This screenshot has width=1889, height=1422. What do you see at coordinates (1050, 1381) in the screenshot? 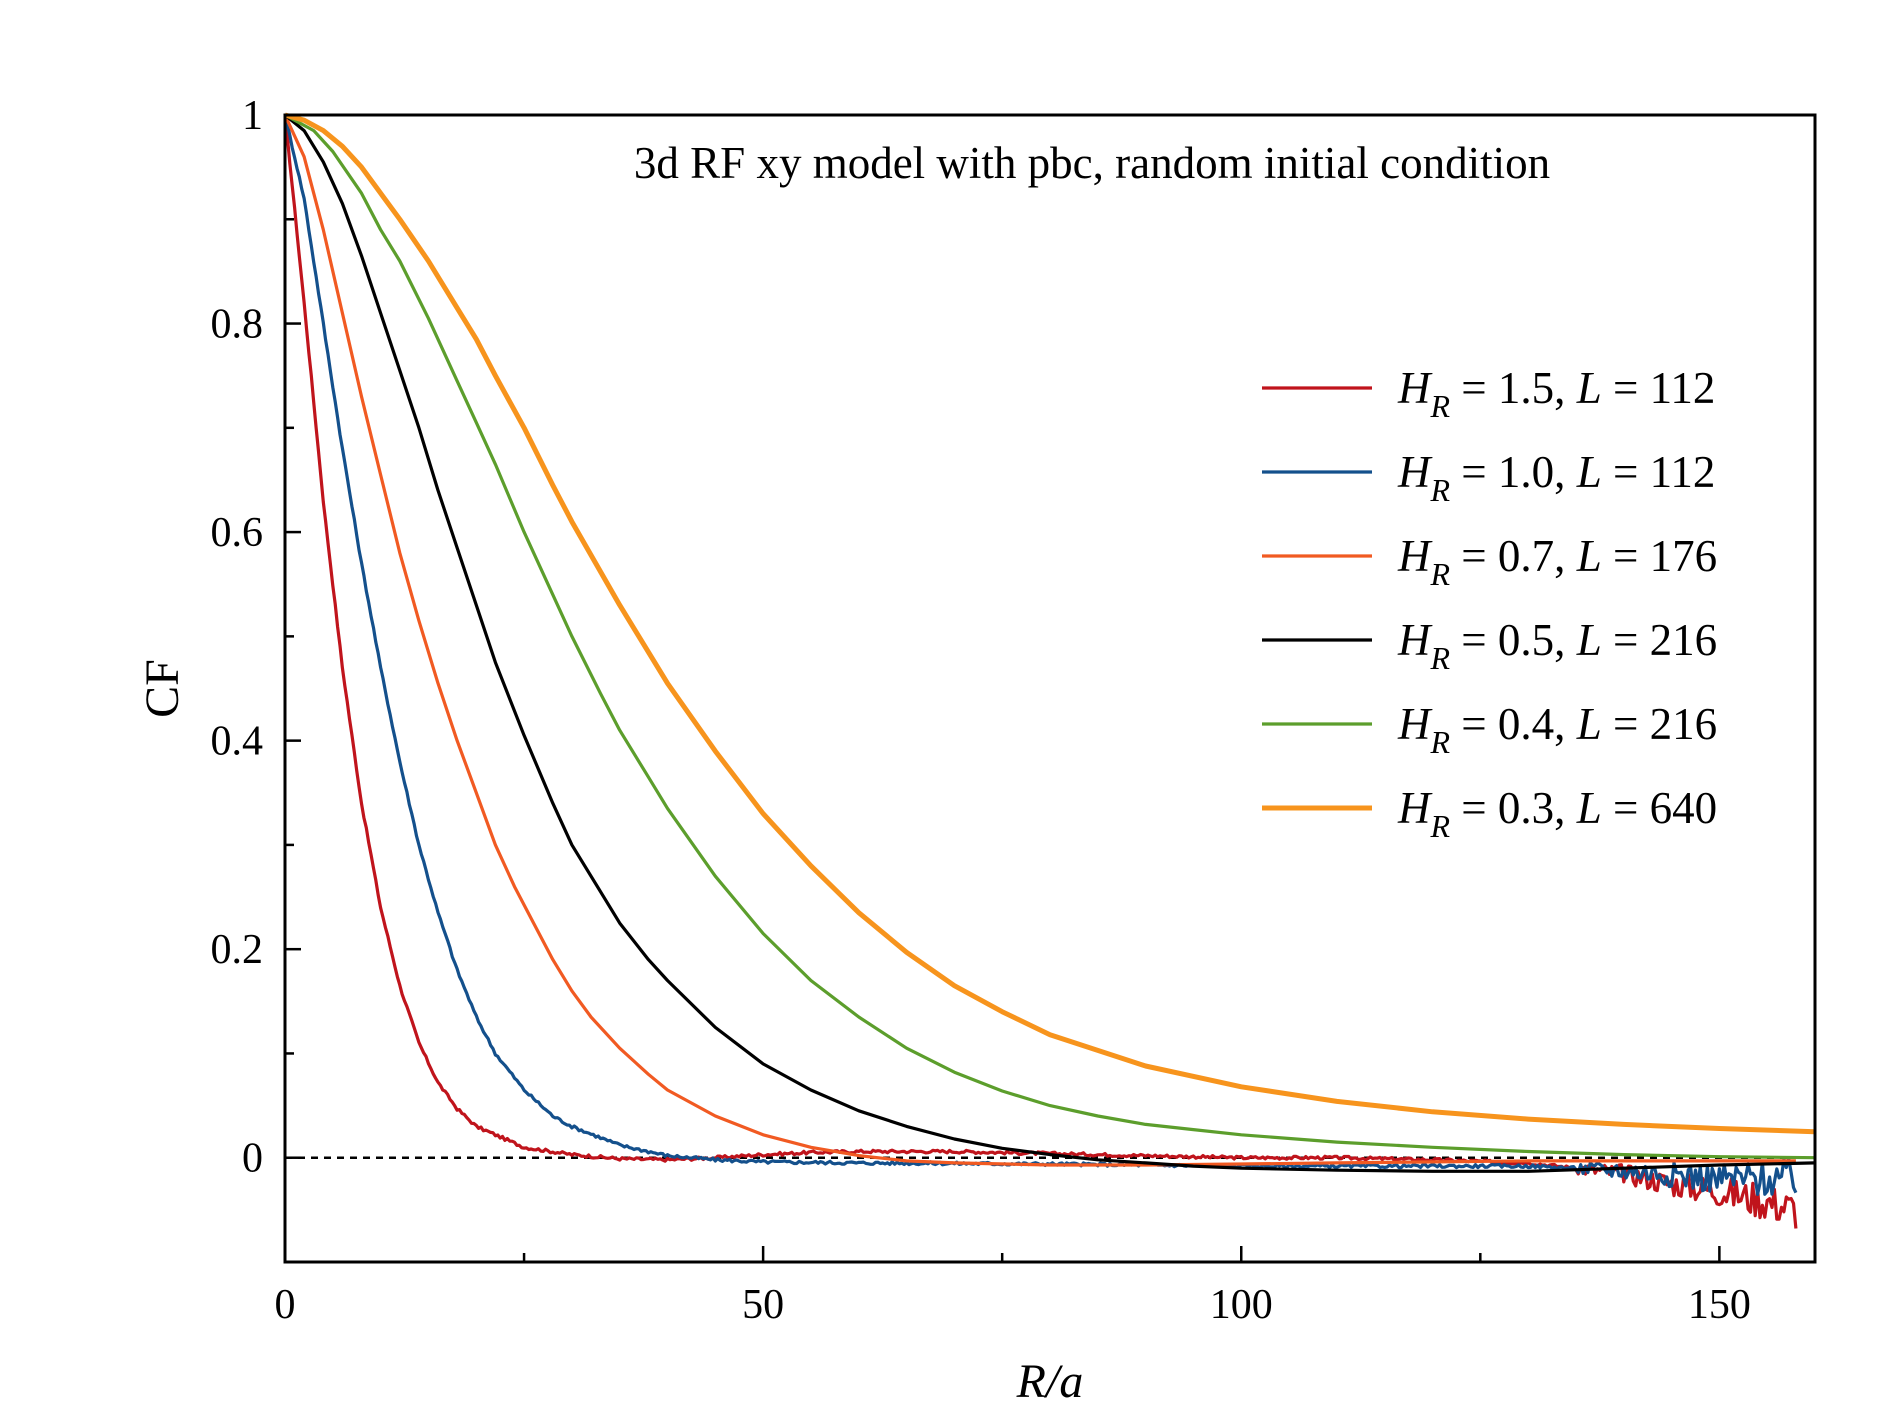
I see `x-axis-label: R/a` at bounding box center [1050, 1381].